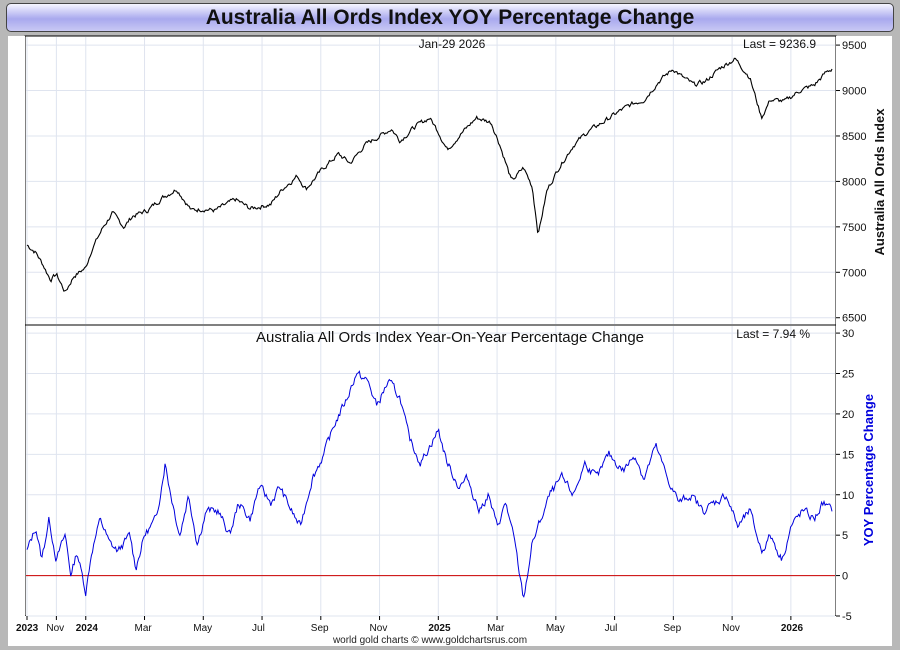 This screenshot has width=900, height=650. Describe the element at coordinates (854, 137) in the screenshot. I see `price-ytick-label: 8500` at that location.